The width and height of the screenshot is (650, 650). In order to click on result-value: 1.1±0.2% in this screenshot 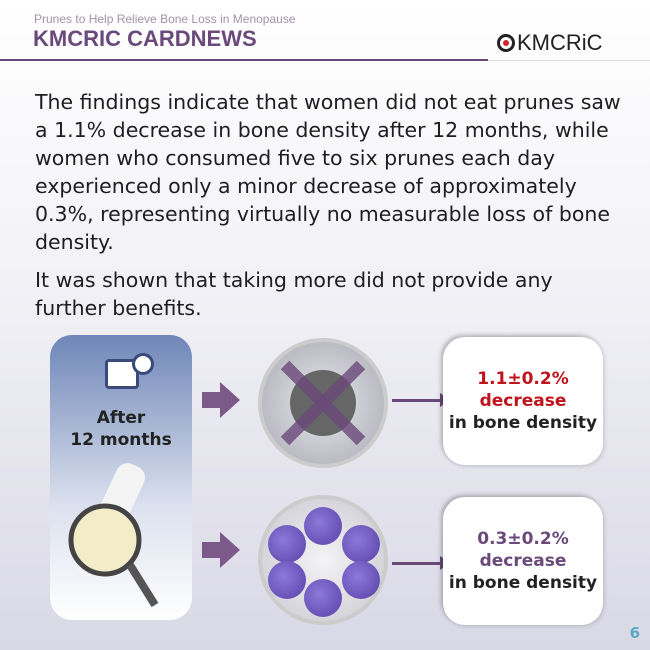, I will do `click(523, 379)`.